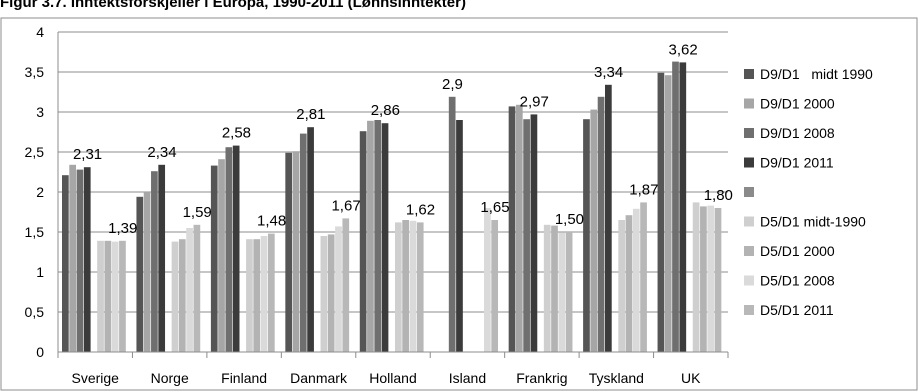 The height and width of the screenshot is (392, 919). What do you see at coordinates (35, 152) in the screenshot?
I see `y-tick-label: 2,5` at bounding box center [35, 152].